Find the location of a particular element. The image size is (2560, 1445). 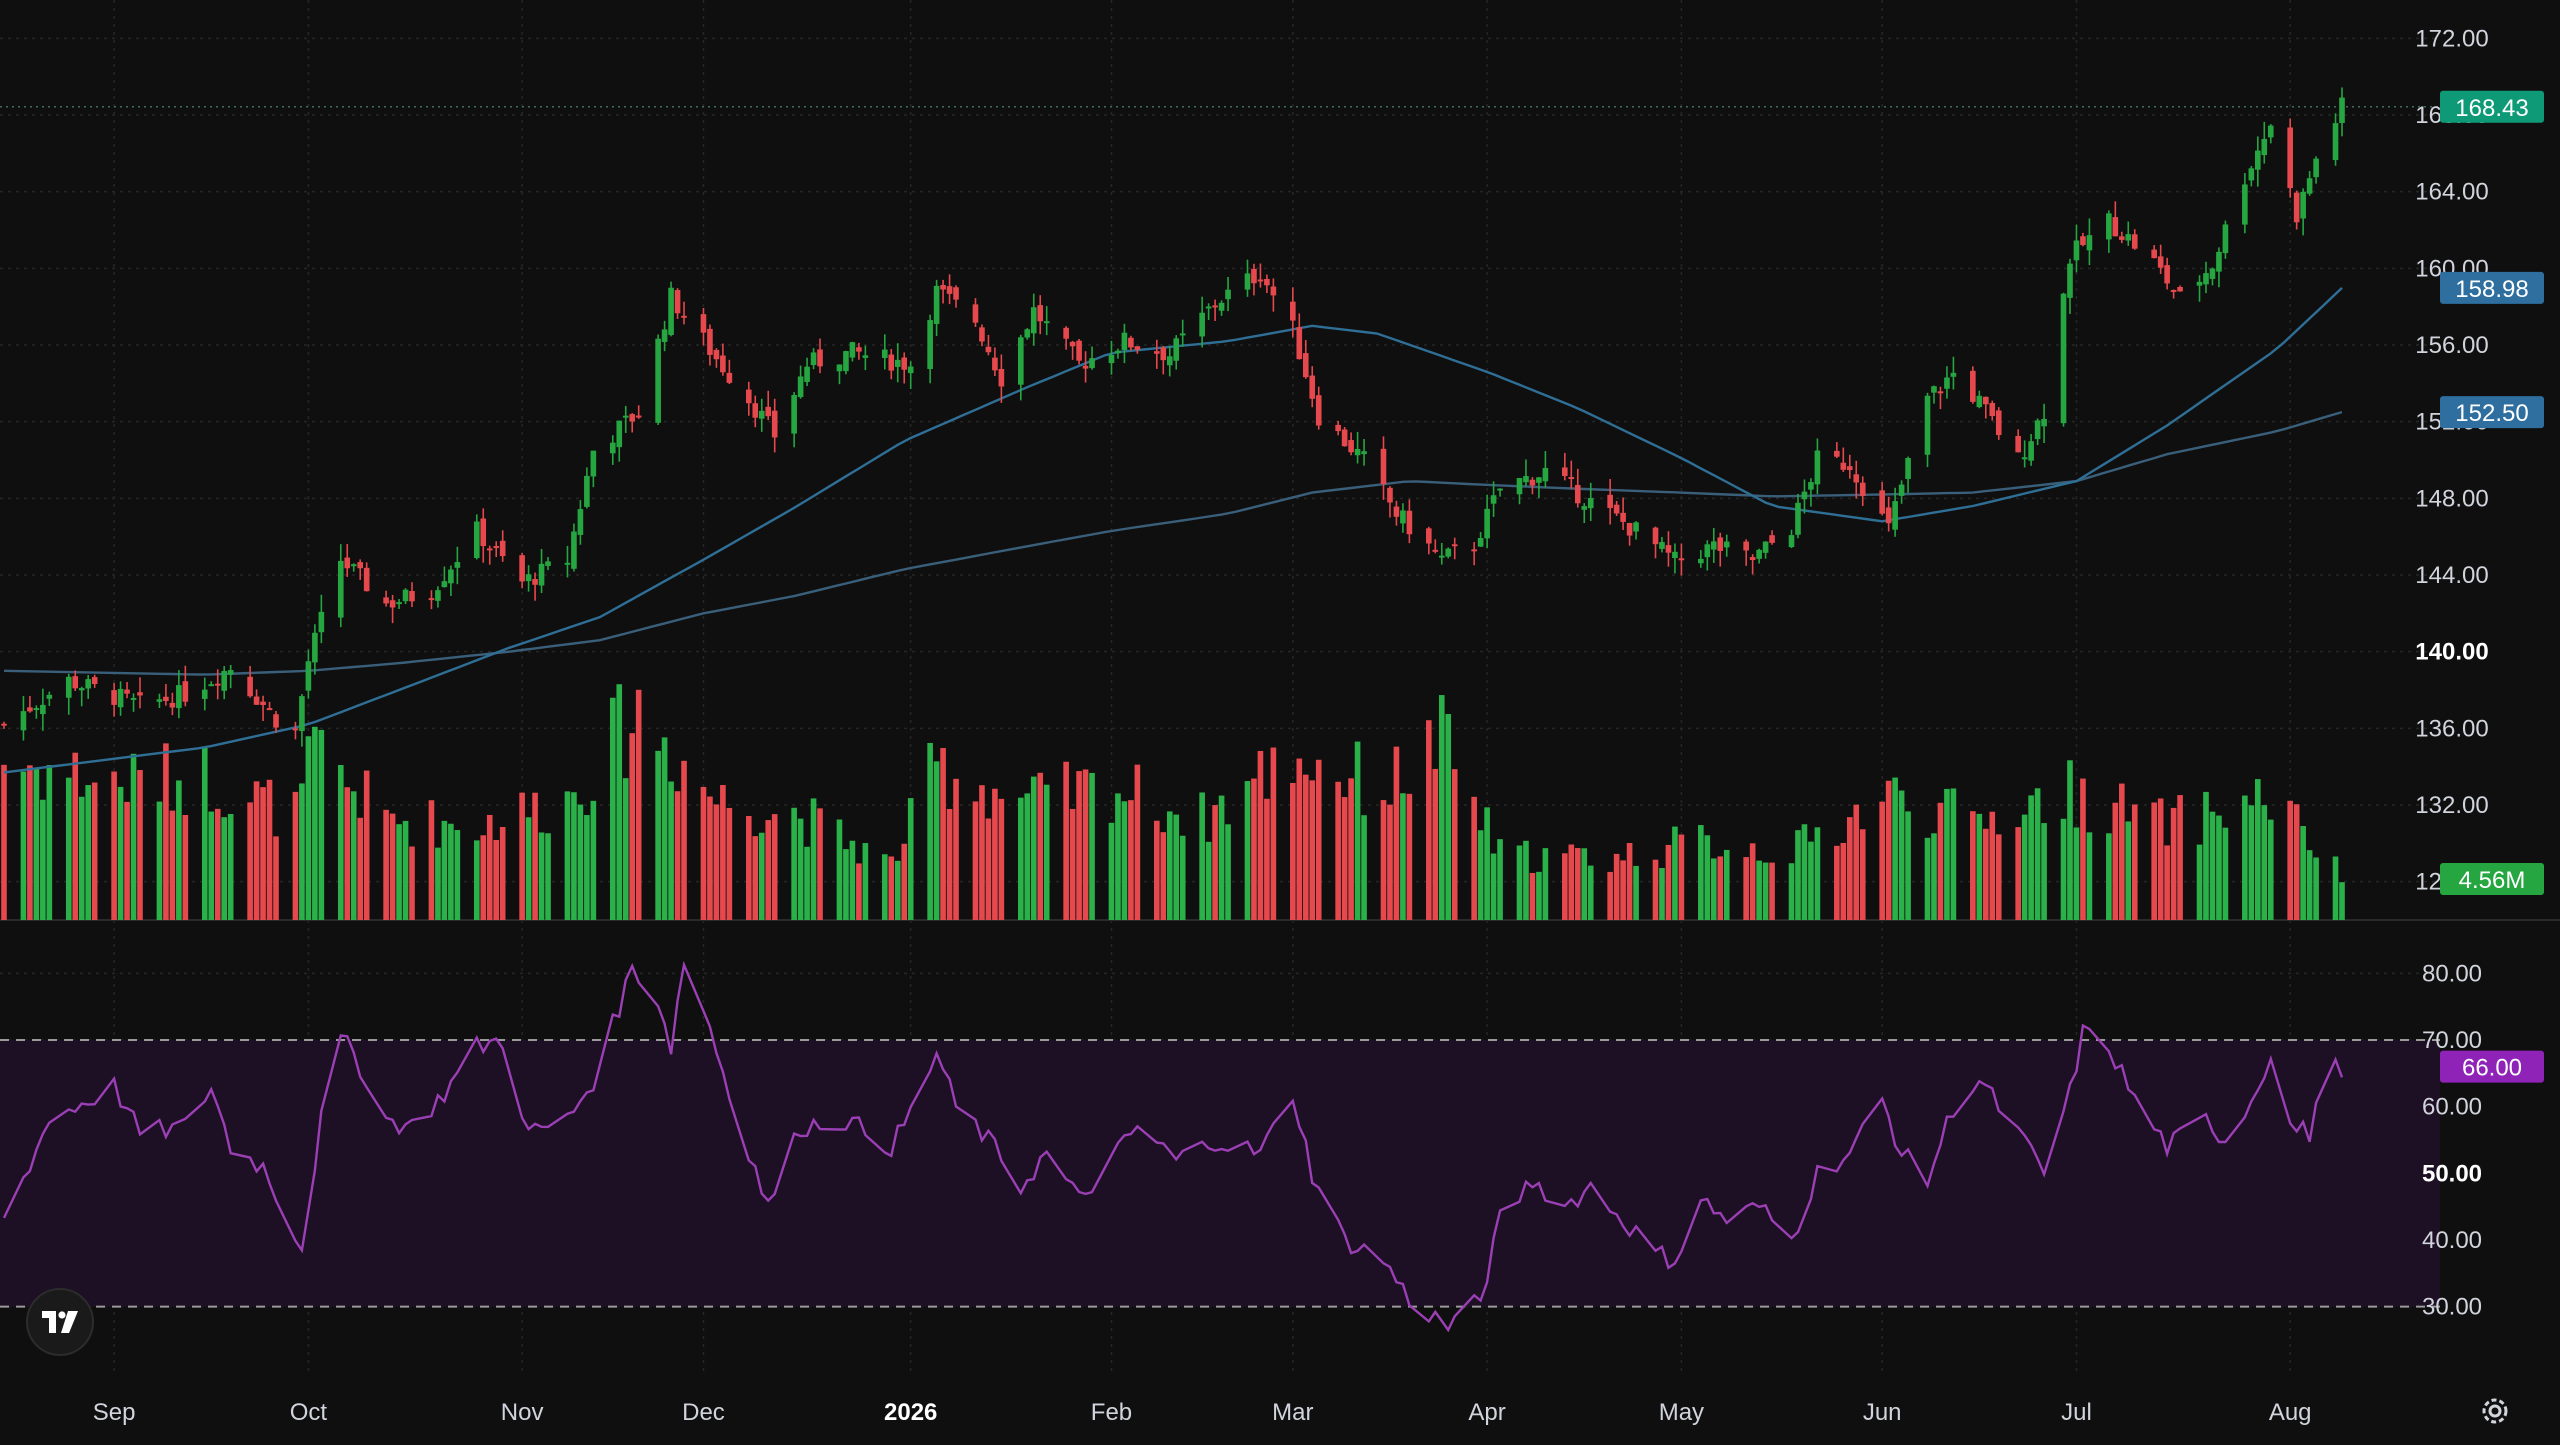

price-tick-label: 172.00 is located at coordinates (2451, 38).